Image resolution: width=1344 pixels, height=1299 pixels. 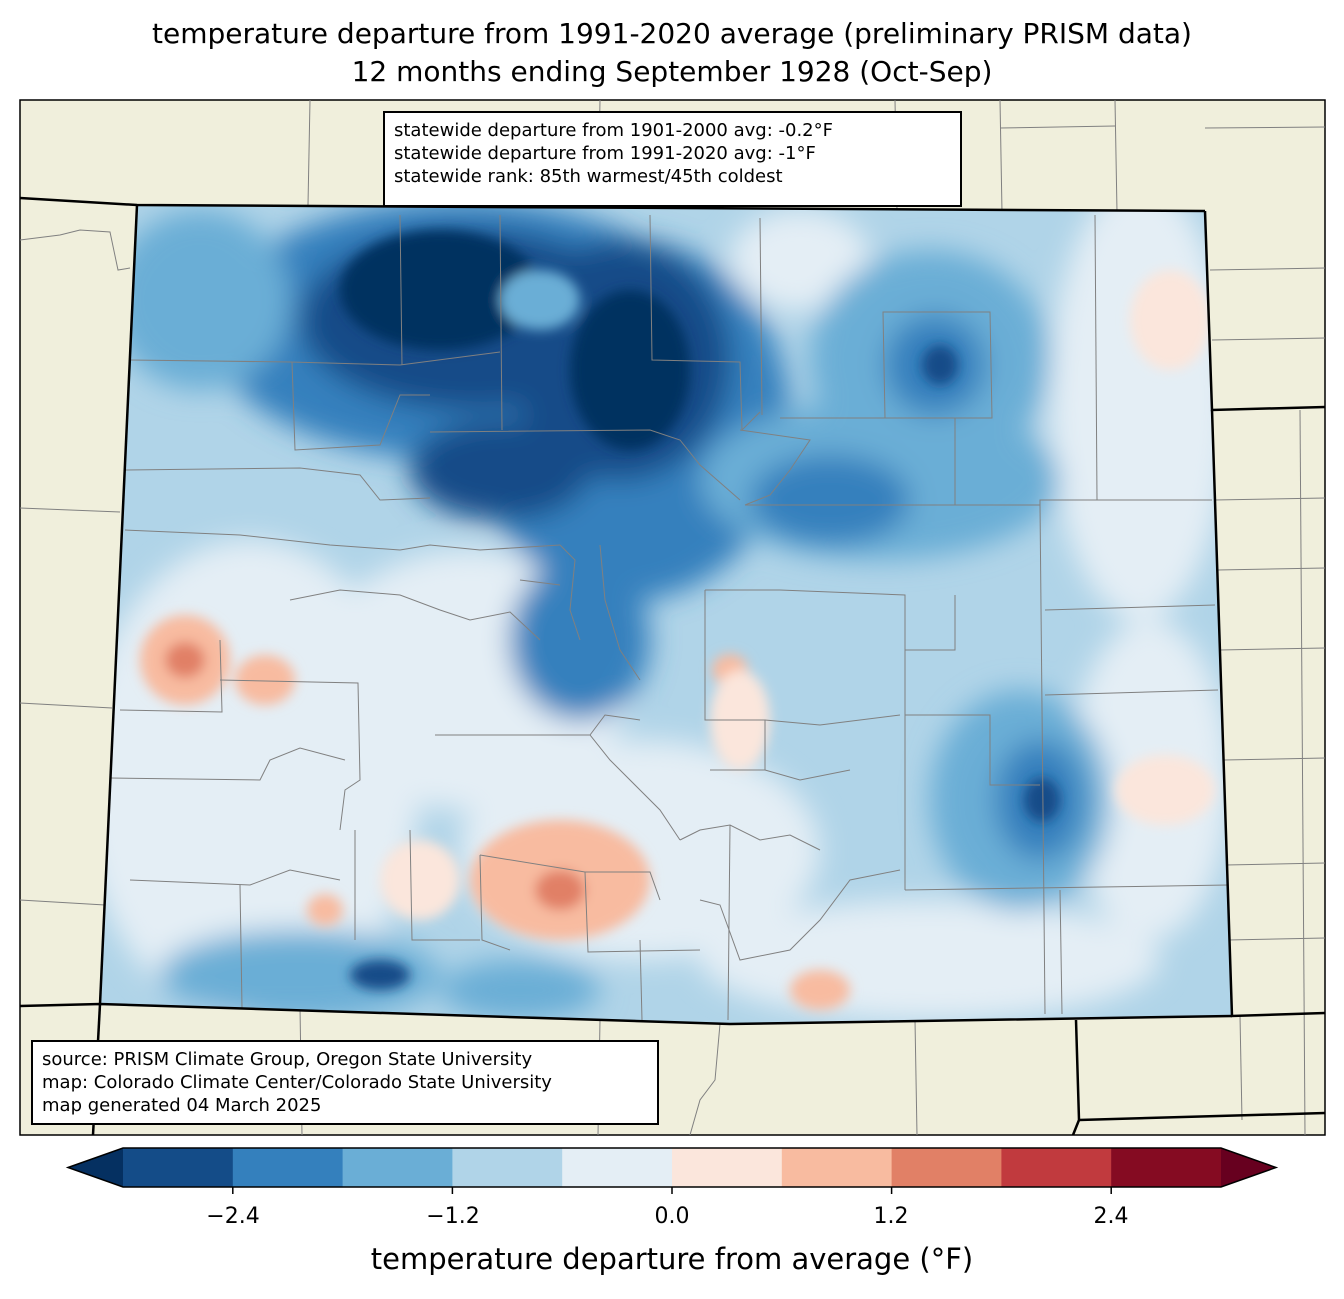 What do you see at coordinates (182, 1105) in the screenshot?
I see `source-generated-date: map generated 04 March 2025` at bounding box center [182, 1105].